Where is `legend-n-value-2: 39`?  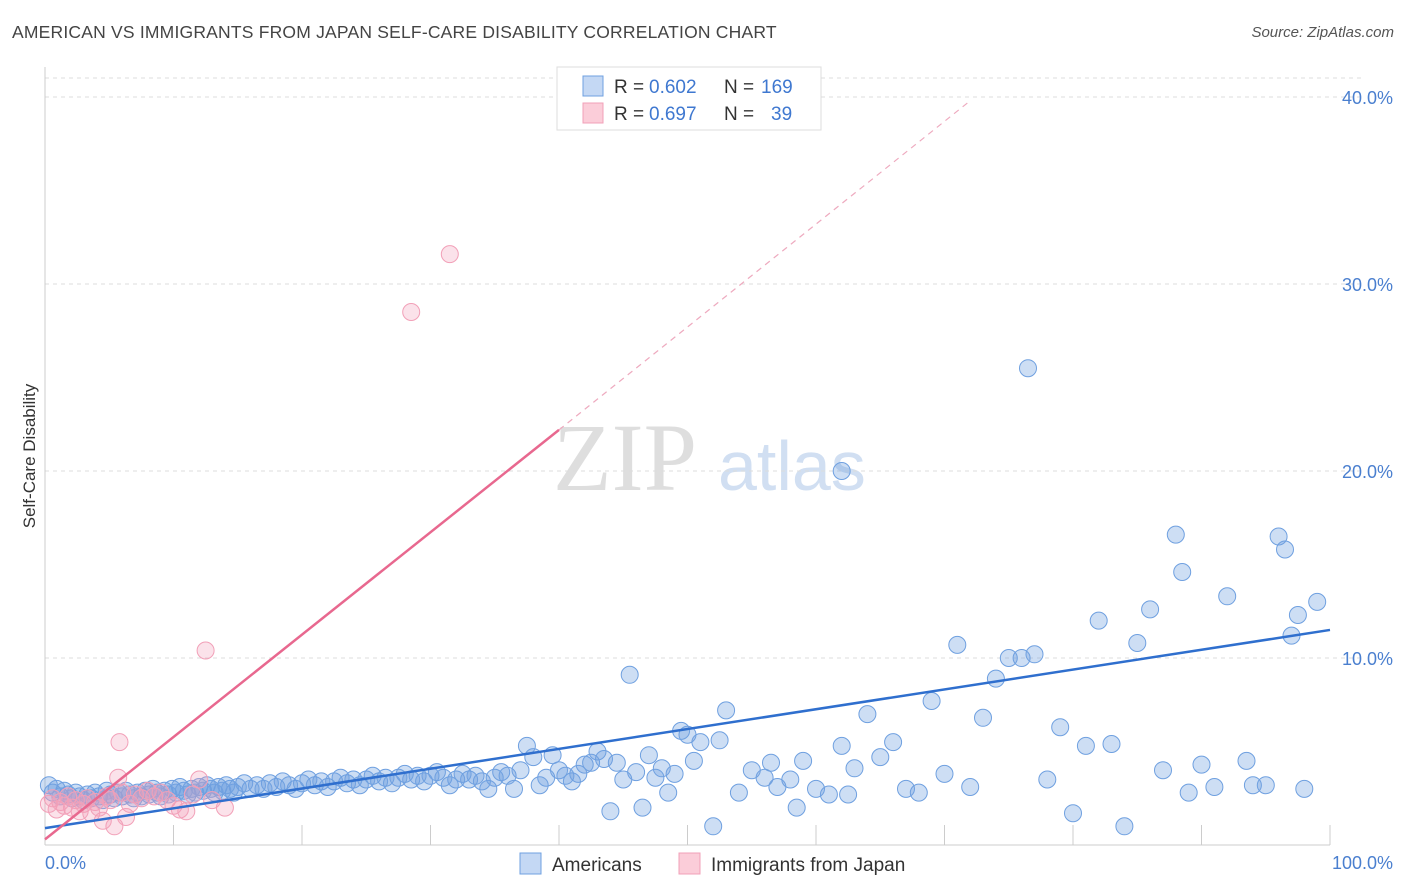 legend-n-value-2: 39 is located at coordinates (781, 114).